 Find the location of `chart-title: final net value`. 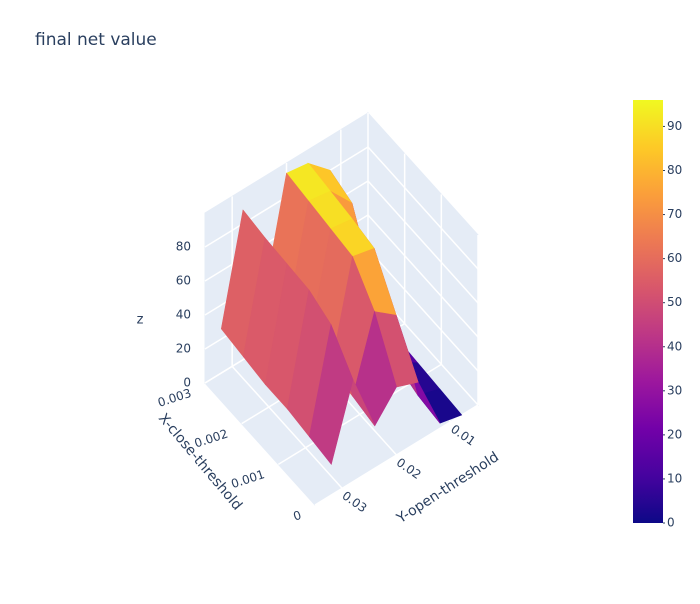

chart-title: final net value is located at coordinates (96, 40).